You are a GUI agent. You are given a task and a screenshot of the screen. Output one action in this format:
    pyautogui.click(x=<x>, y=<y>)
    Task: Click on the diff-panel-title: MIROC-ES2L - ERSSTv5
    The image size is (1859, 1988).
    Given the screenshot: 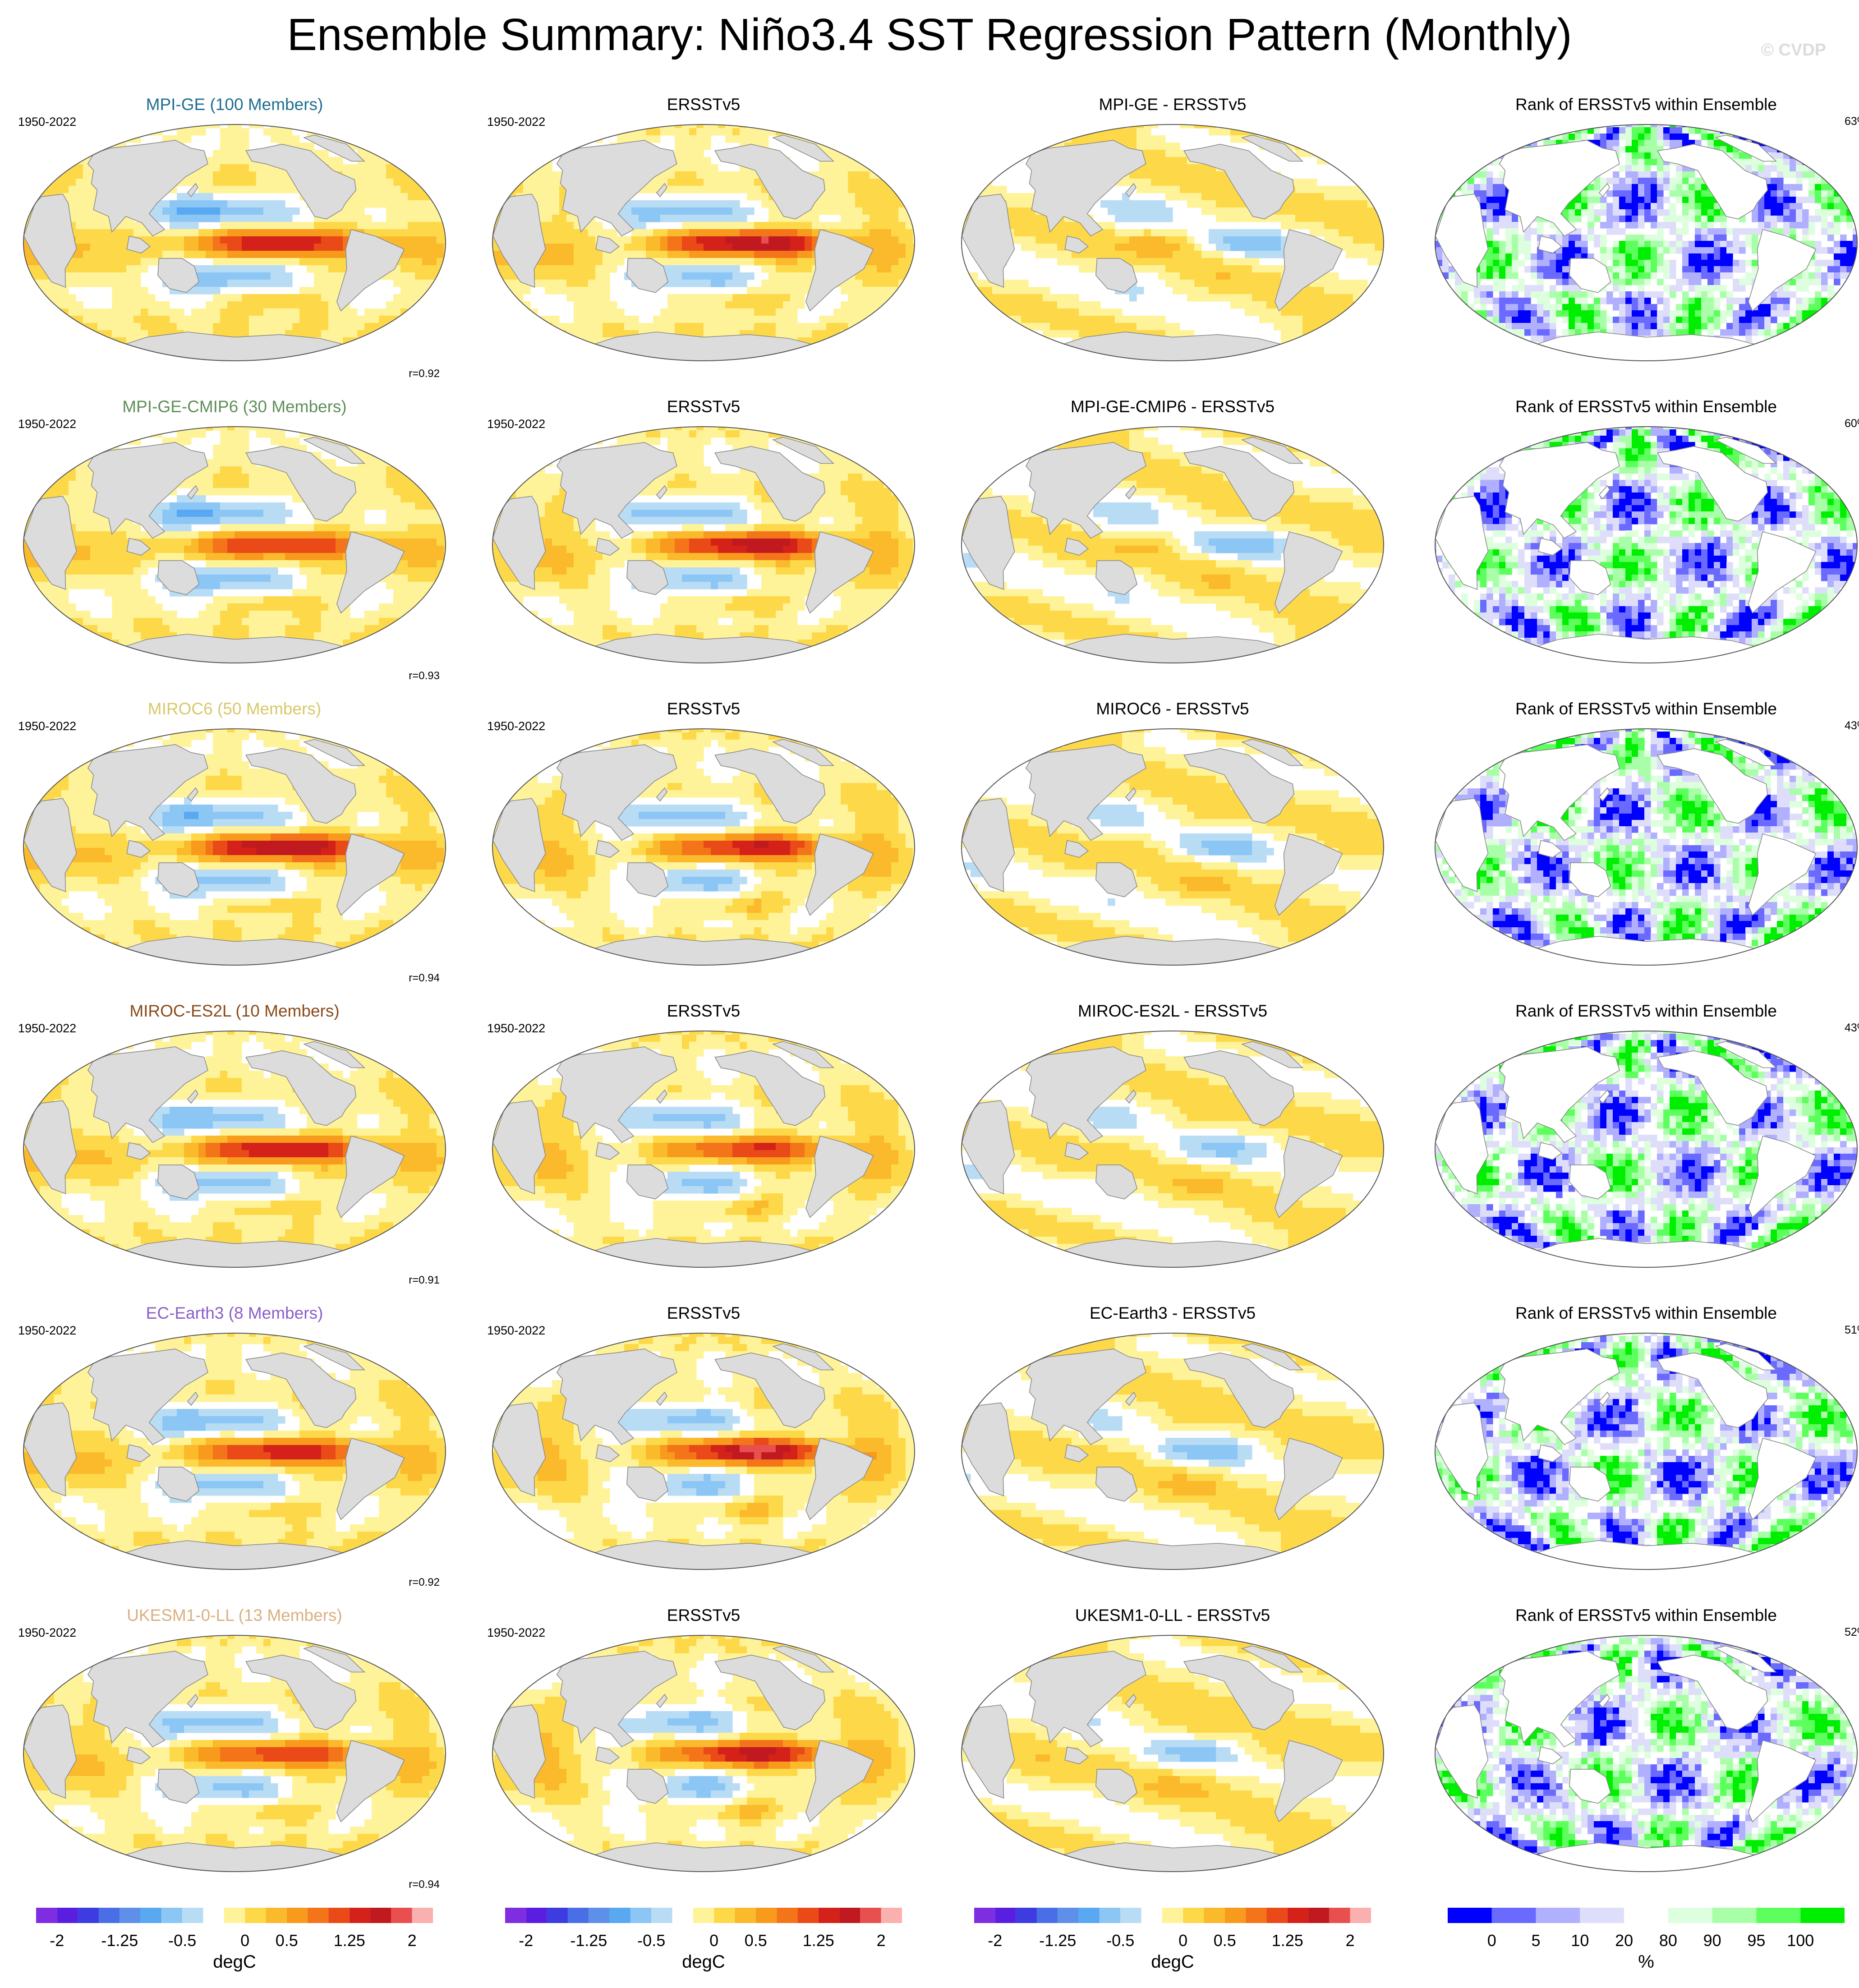 What is the action you would take?
    pyautogui.click(x=1172, y=1011)
    